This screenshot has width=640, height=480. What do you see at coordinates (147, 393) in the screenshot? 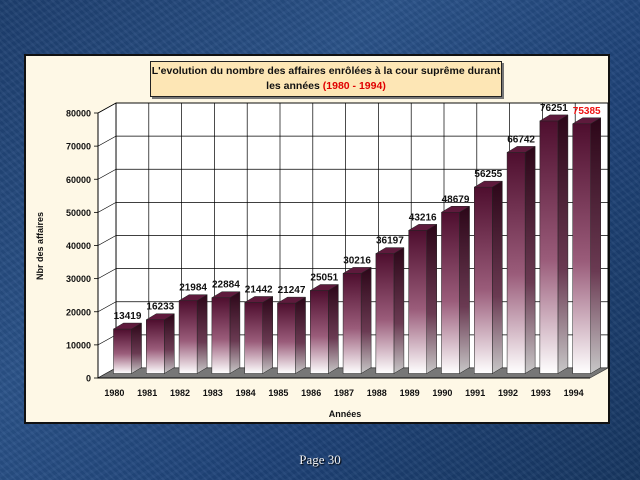
I see `x-tick-label: 1981` at bounding box center [147, 393].